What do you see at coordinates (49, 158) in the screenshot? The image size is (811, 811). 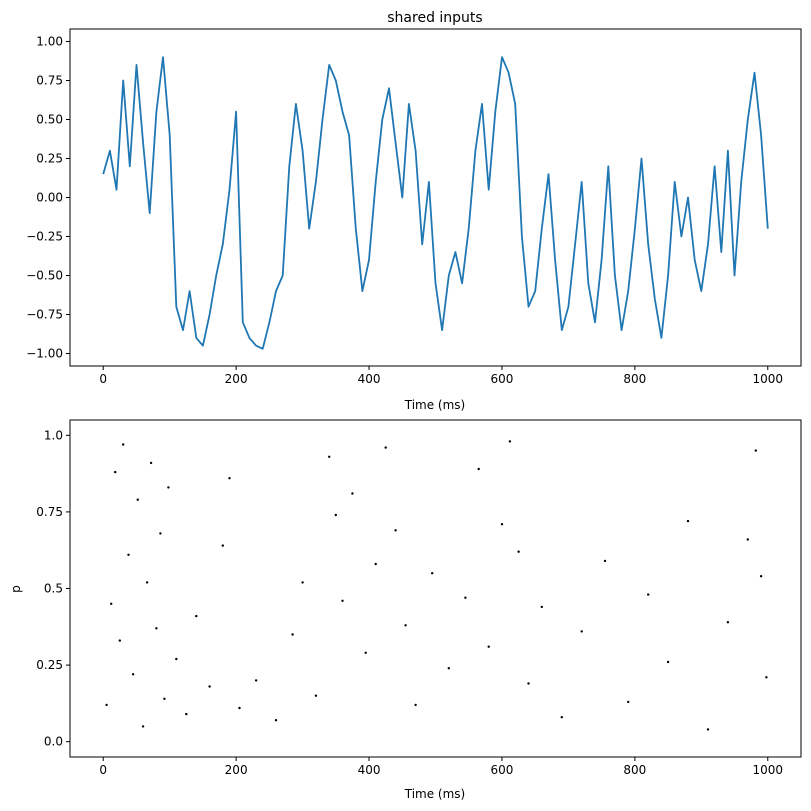 I see `top-y-tick-label: 0.25` at bounding box center [49, 158].